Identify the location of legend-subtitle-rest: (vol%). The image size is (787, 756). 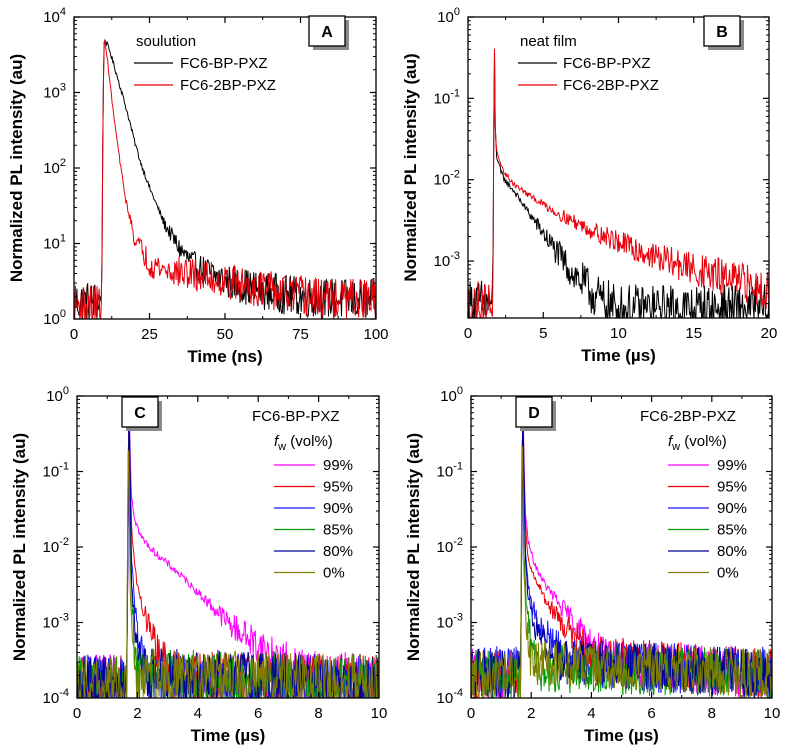
(309, 441).